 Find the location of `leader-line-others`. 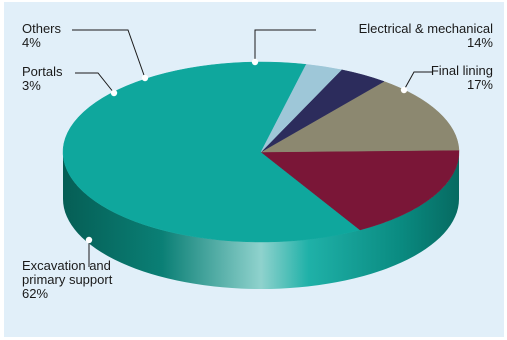

leader-line-others is located at coordinates (109, 54).